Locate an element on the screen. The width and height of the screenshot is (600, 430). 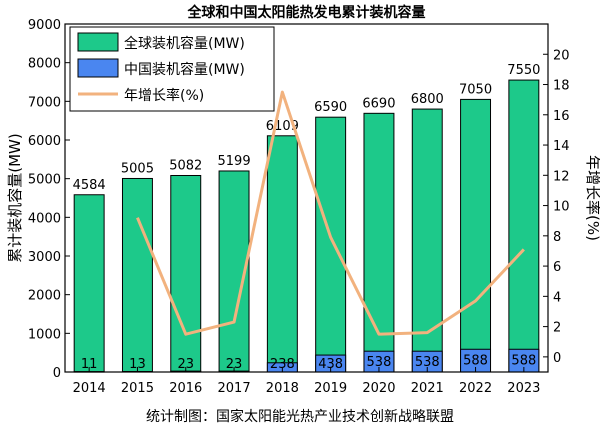
global-value-label: 7050 is located at coordinates (475, 89).